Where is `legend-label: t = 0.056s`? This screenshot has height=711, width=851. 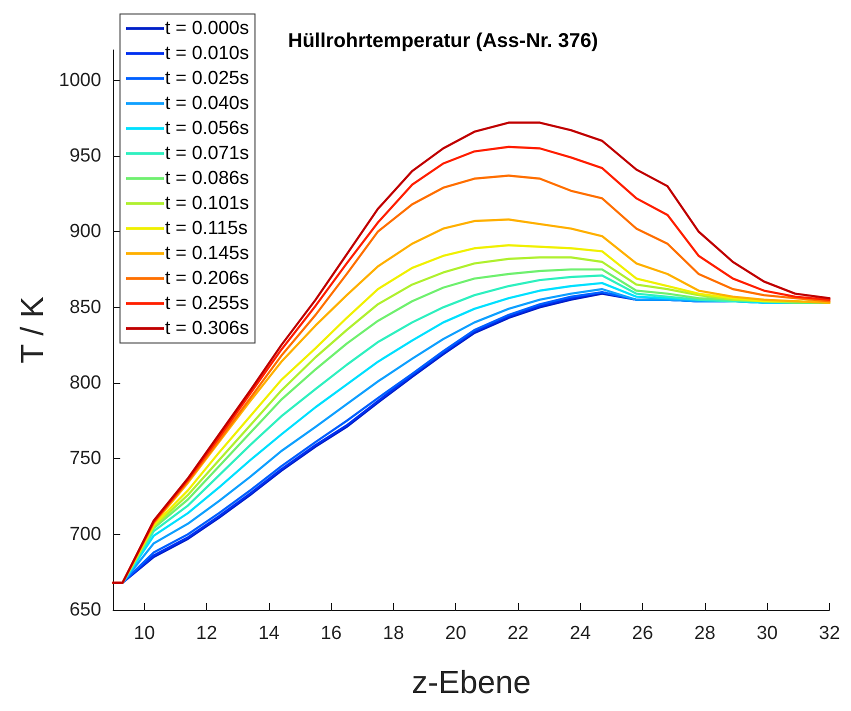 legend-label: t = 0.056s is located at coordinates (207, 128).